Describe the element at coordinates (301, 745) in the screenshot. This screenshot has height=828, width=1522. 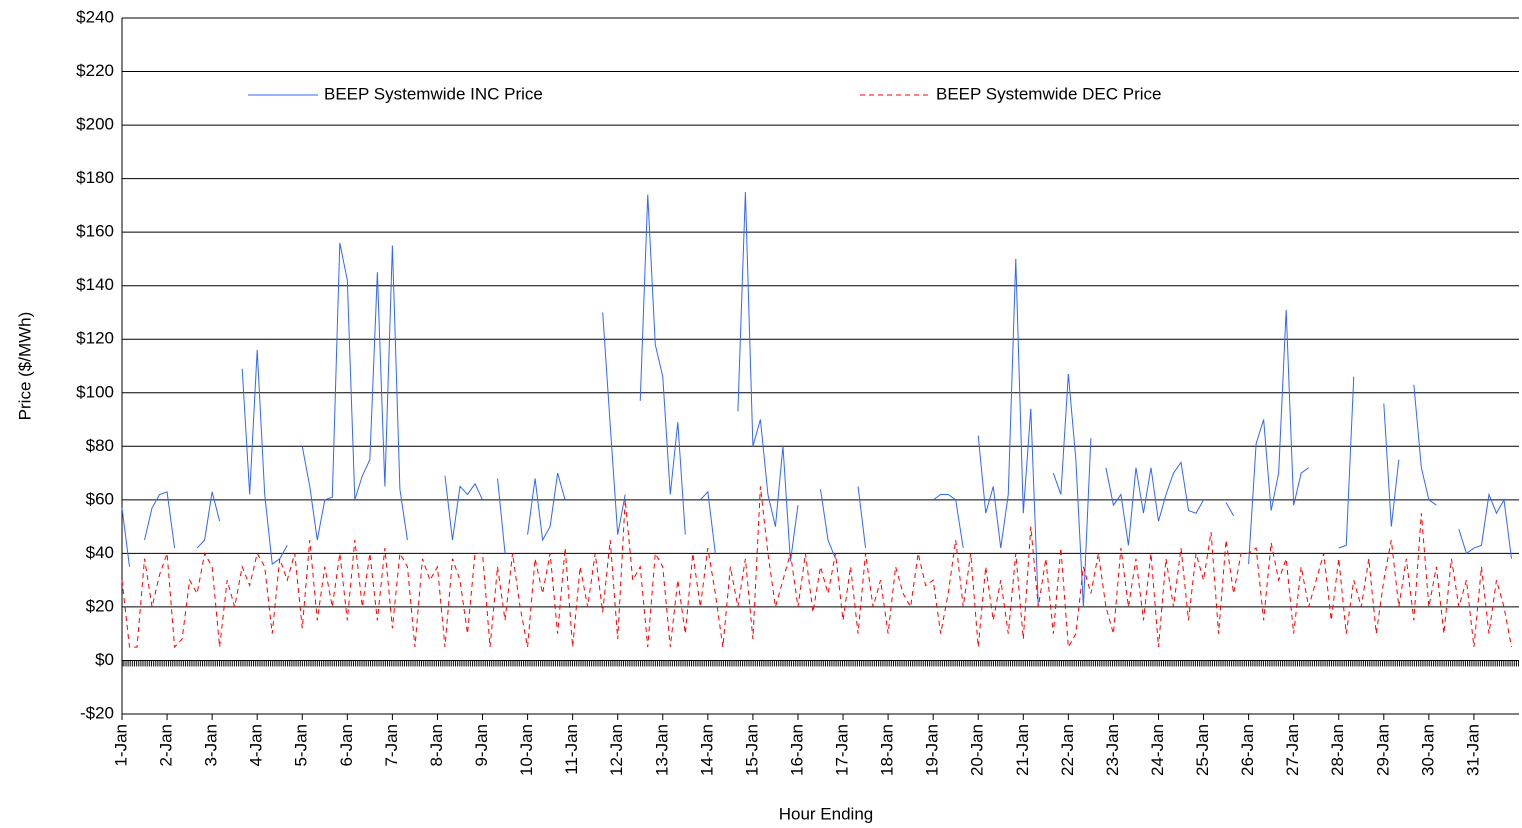
I see `x-tick-label: 5-Jan` at that location.